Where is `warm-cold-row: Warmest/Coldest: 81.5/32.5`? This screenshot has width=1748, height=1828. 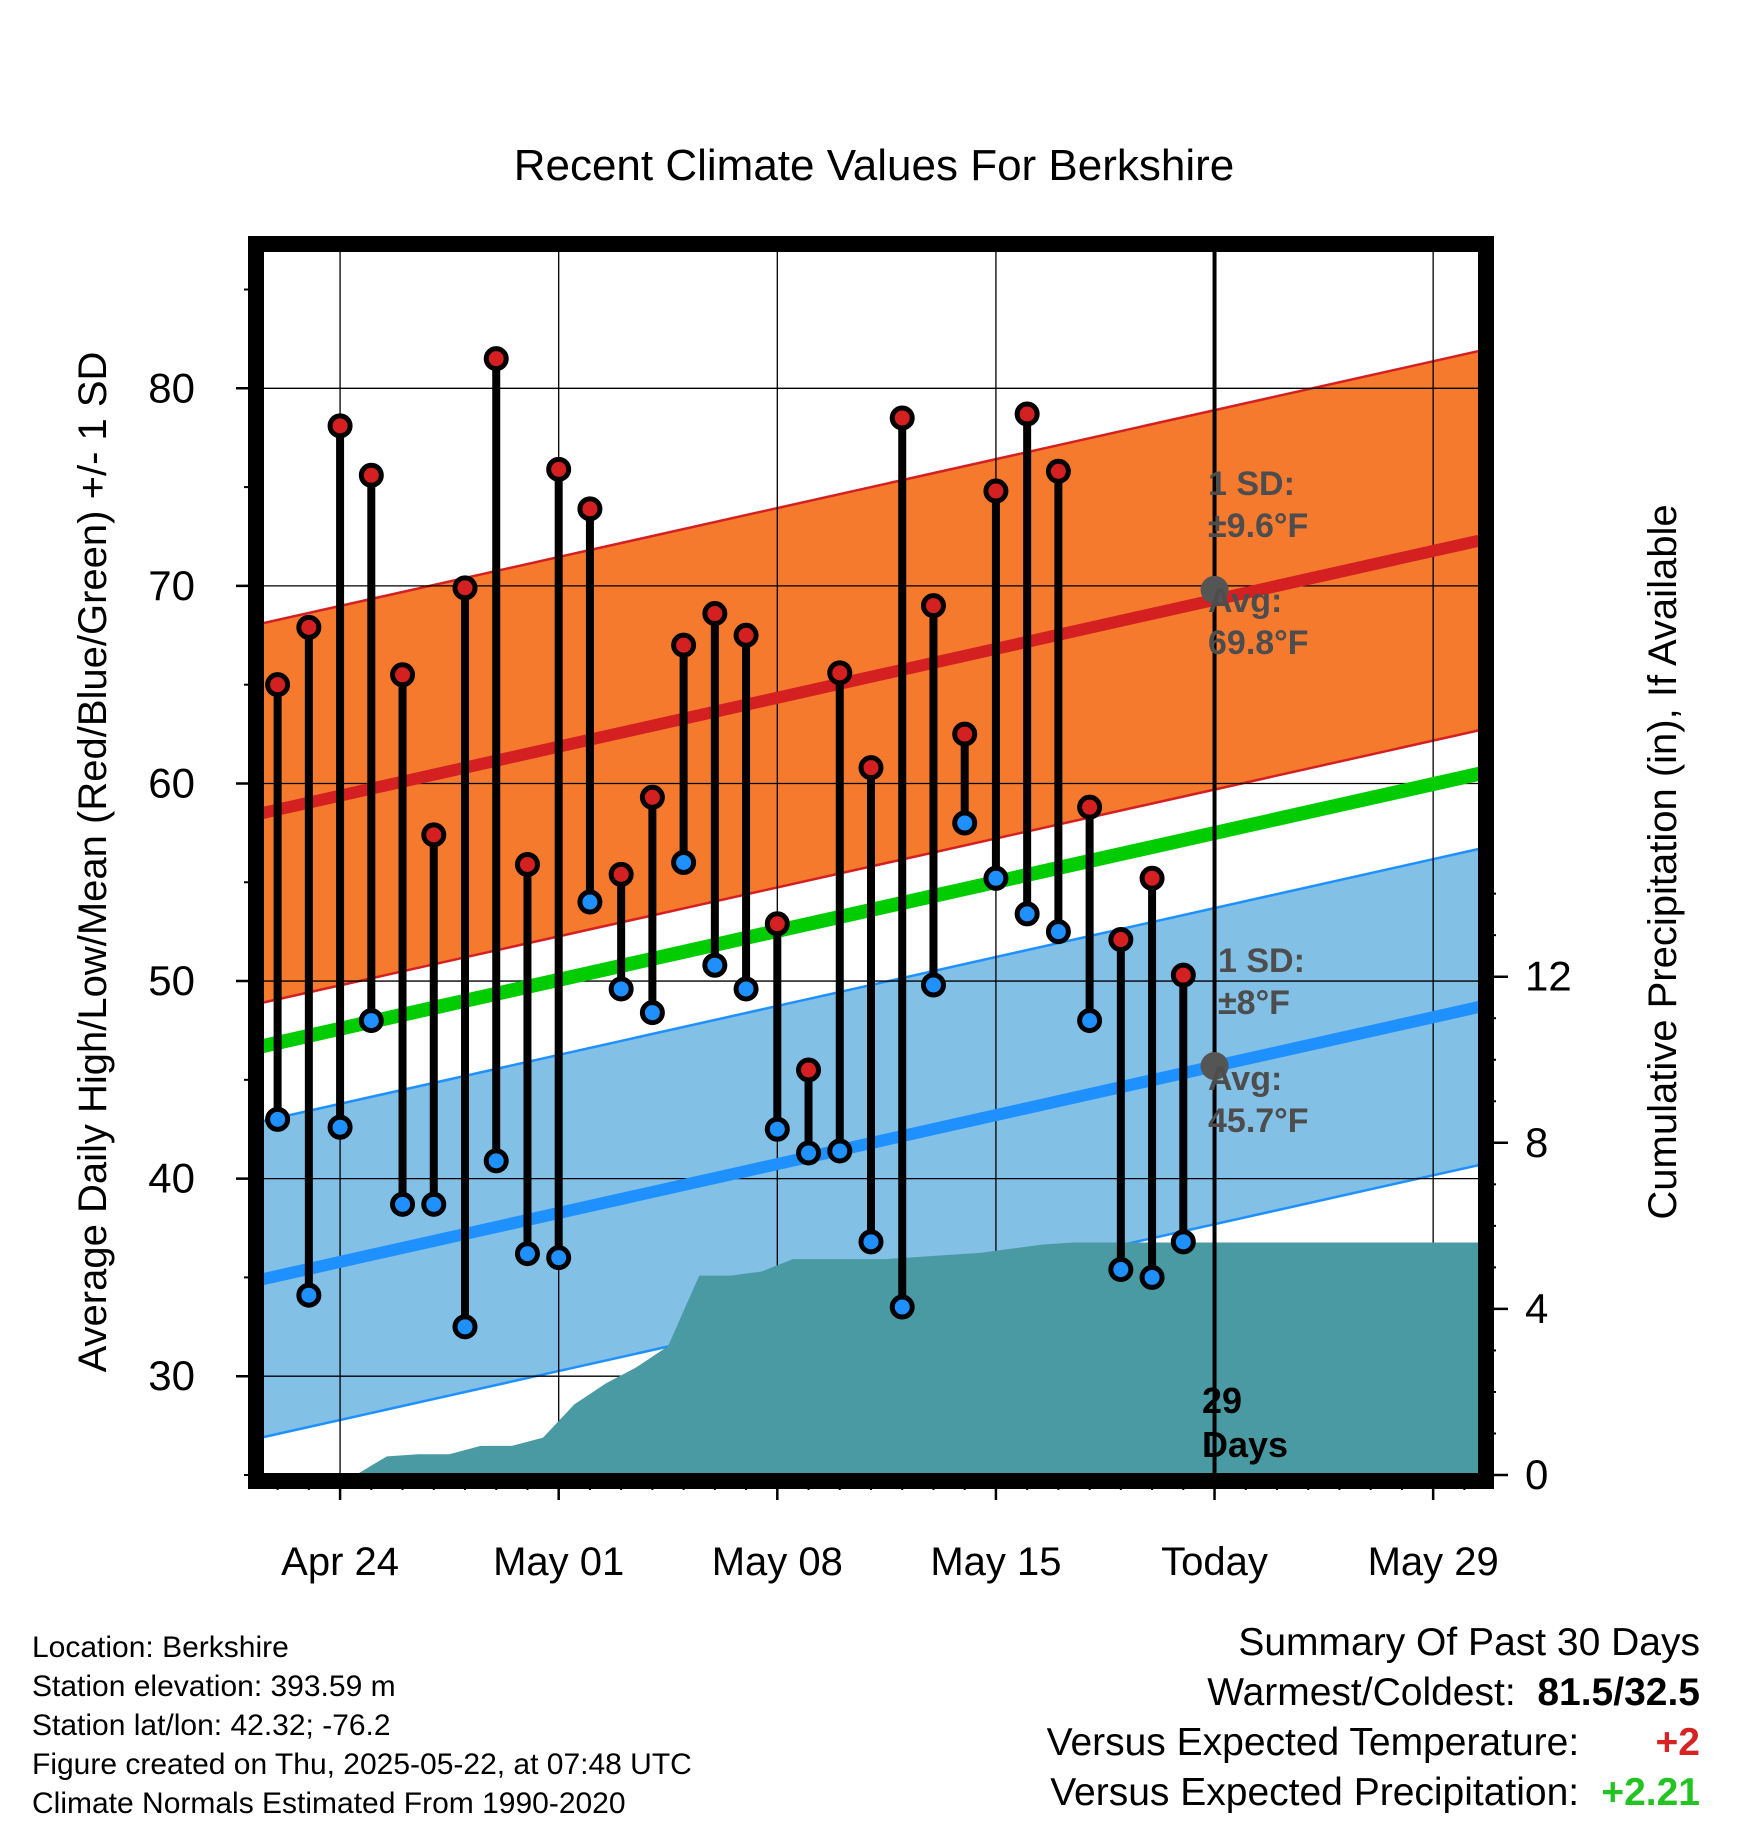
warm-cold-row: Warmest/Coldest: 81.5/32.5 is located at coordinates (1373, 1693).